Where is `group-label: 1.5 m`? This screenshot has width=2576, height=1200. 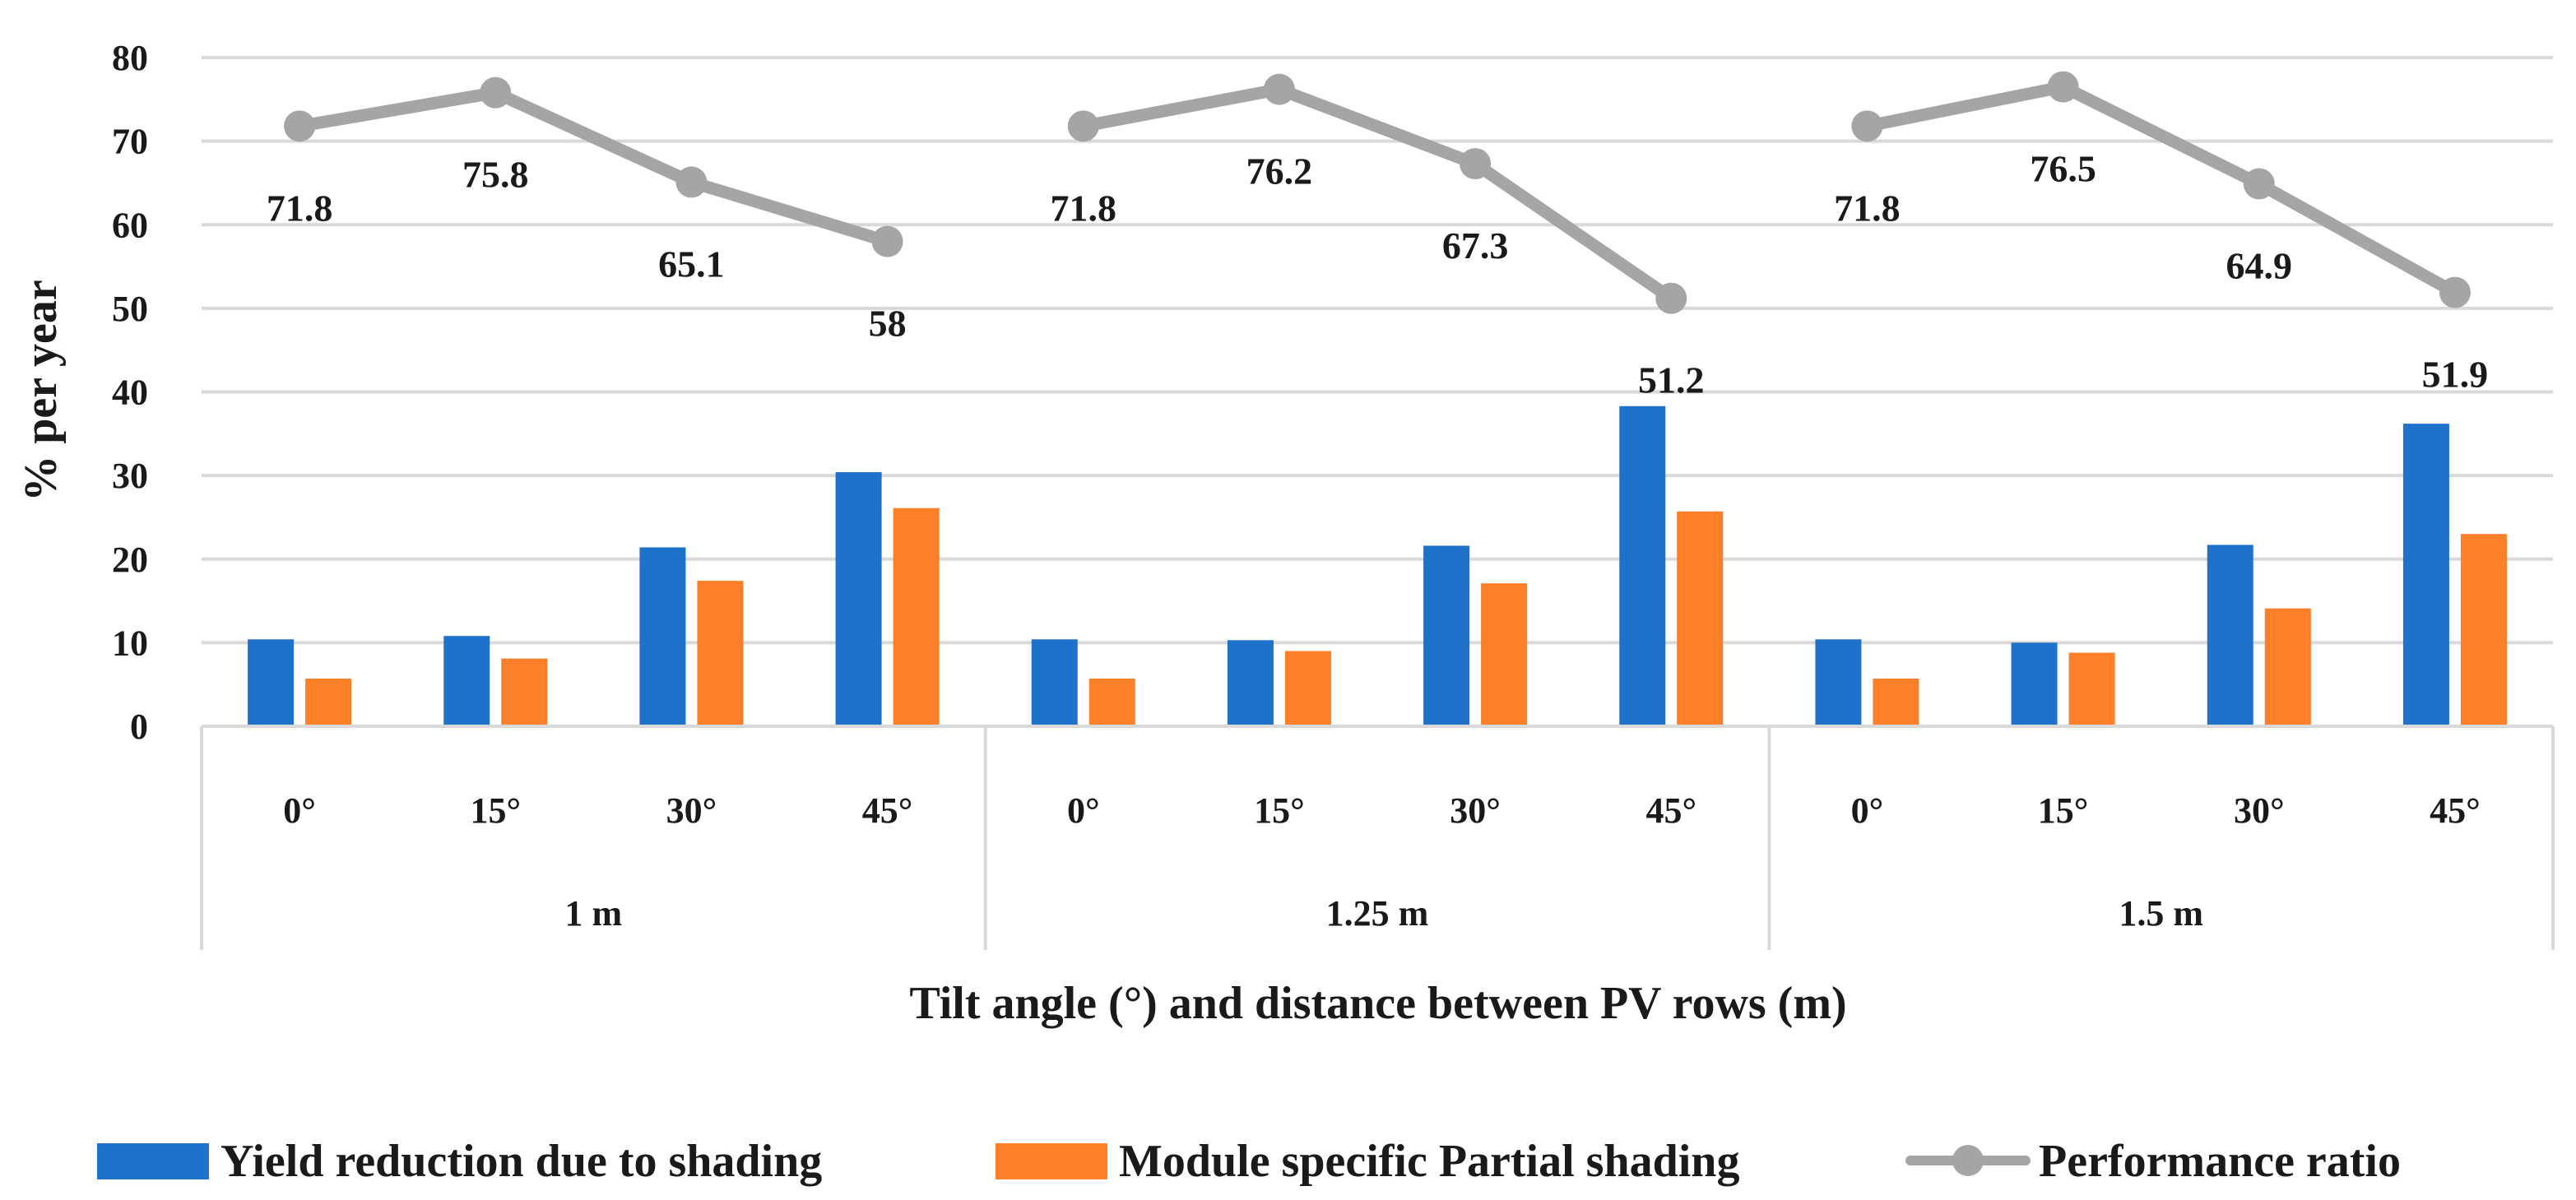
group-label: 1.5 m is located at coordinates (2161, 913).